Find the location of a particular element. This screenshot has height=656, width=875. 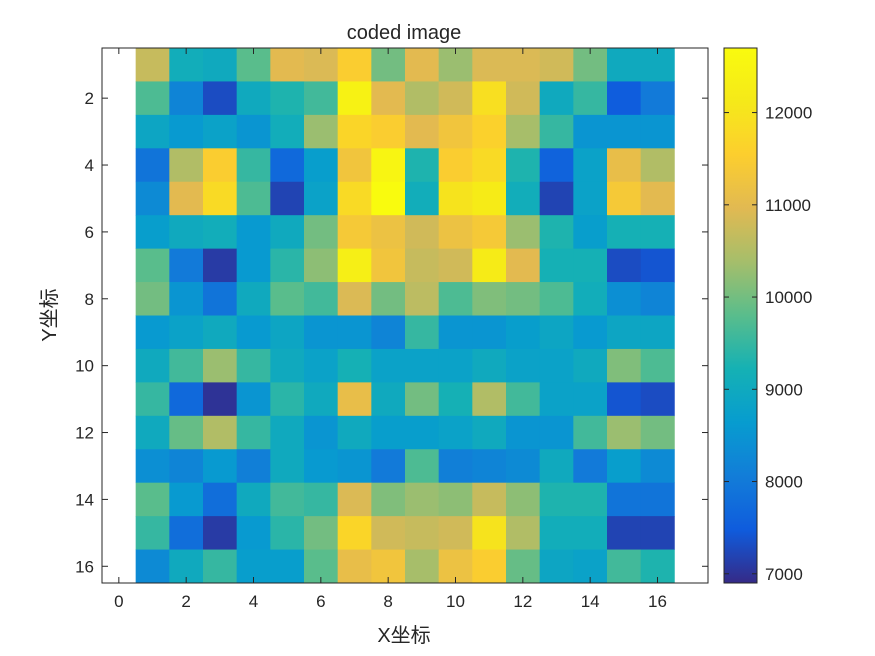

y-tick-label: 6 is located at coordinates (89, 232).